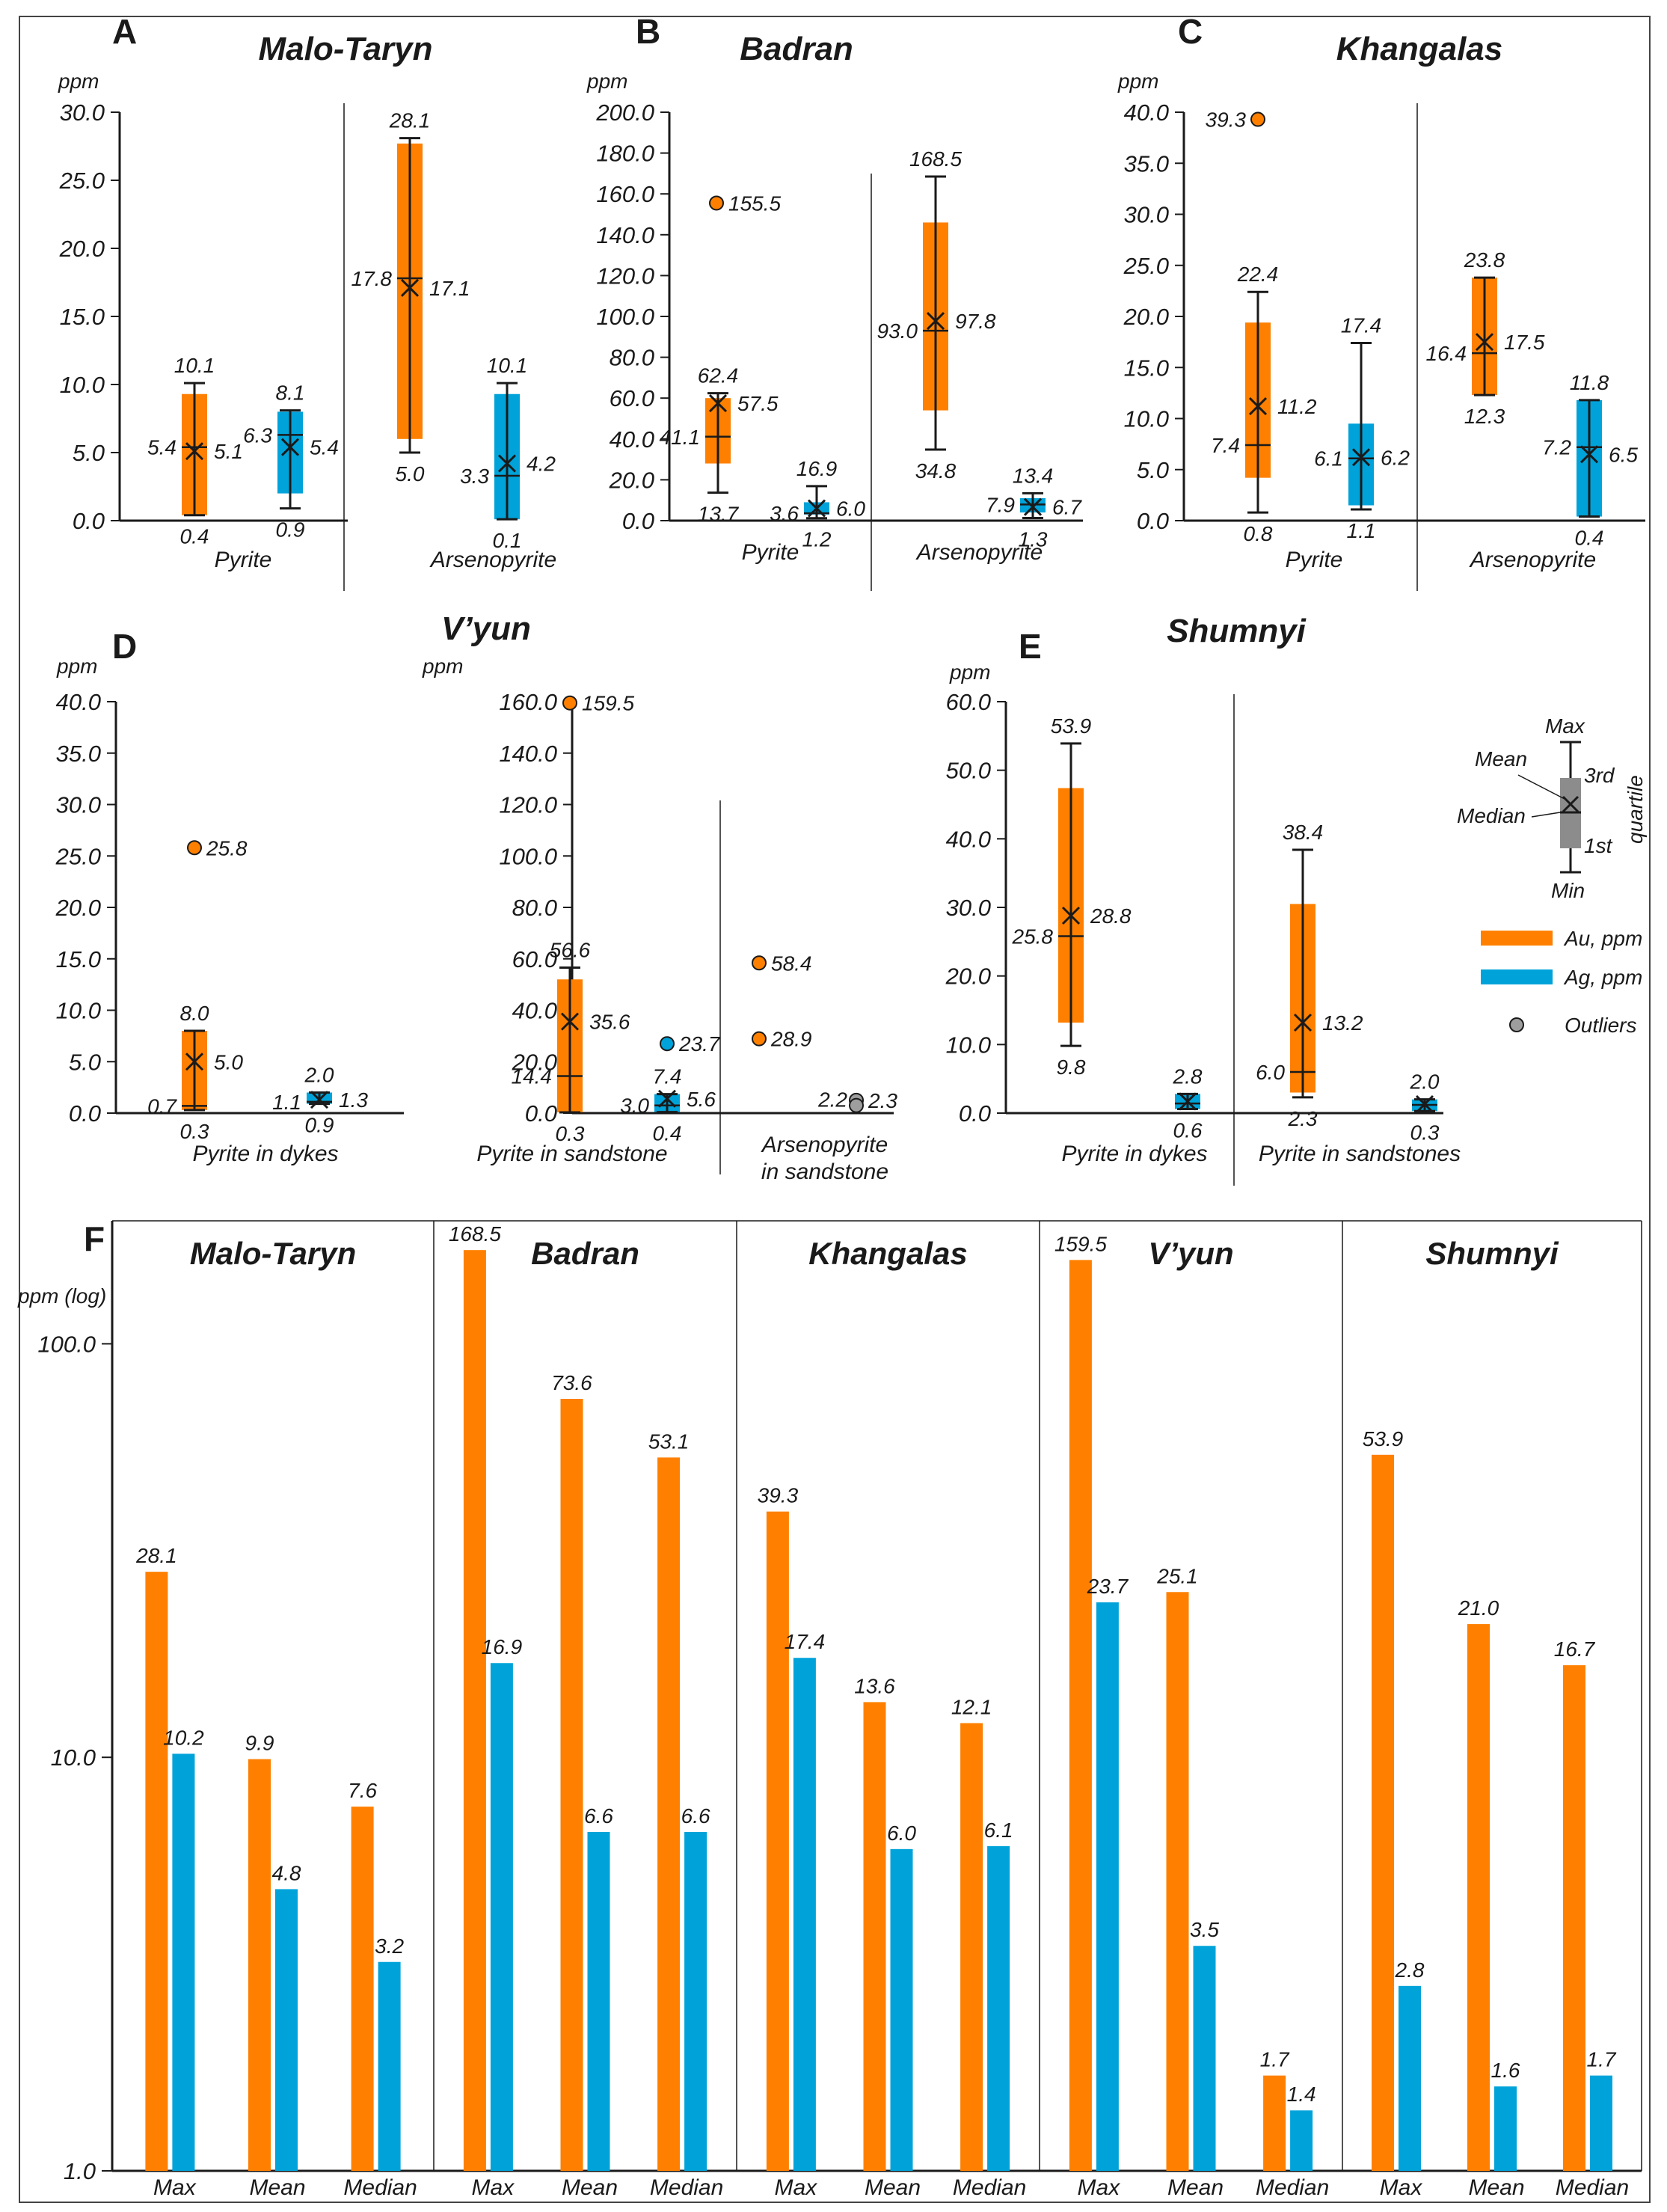 This screenshot has height=2212, width=1667. I want to click on panel-c-box-ag-1-max-label: 17.4, so click(1362, 325).